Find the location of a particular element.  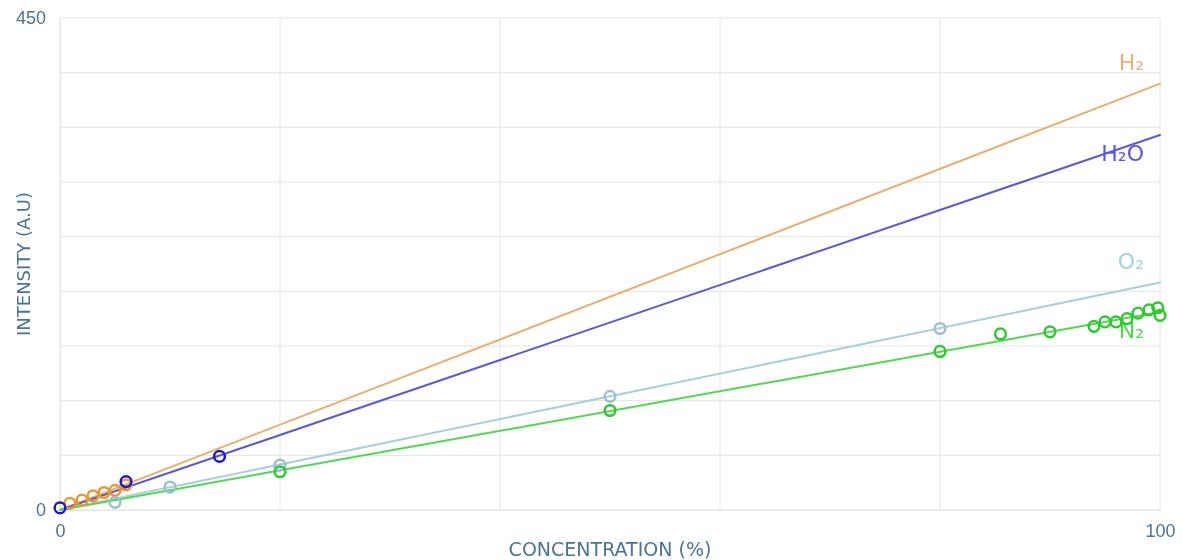

x-axis-title: CONCENTRATION (%) is located at coordinates (610, 549).